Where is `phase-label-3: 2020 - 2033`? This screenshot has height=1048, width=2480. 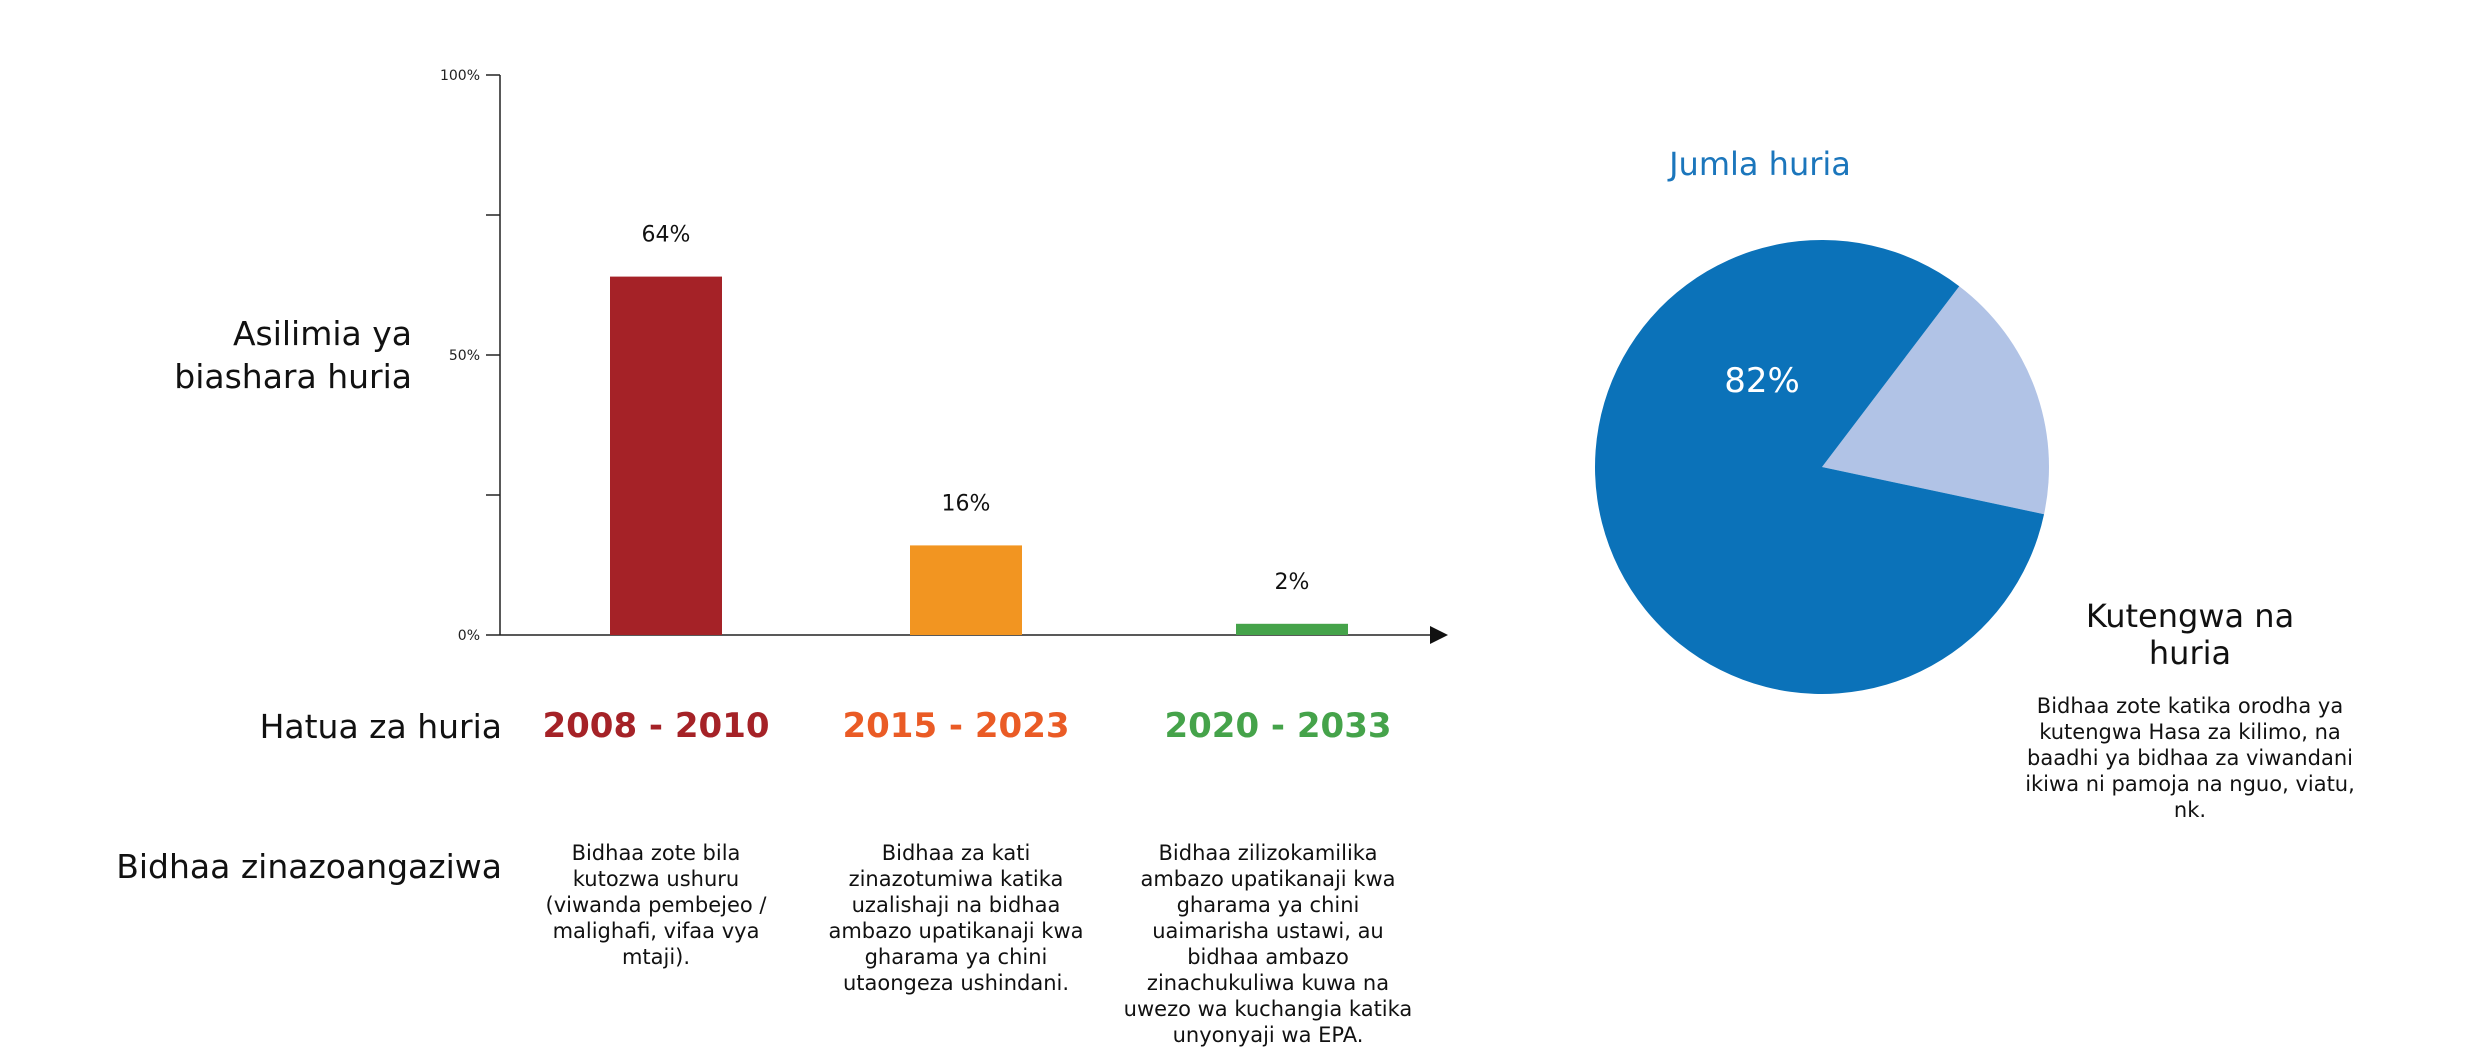
phase-label-3: 2020 - 2033 is located at coordinates (1278, 726).